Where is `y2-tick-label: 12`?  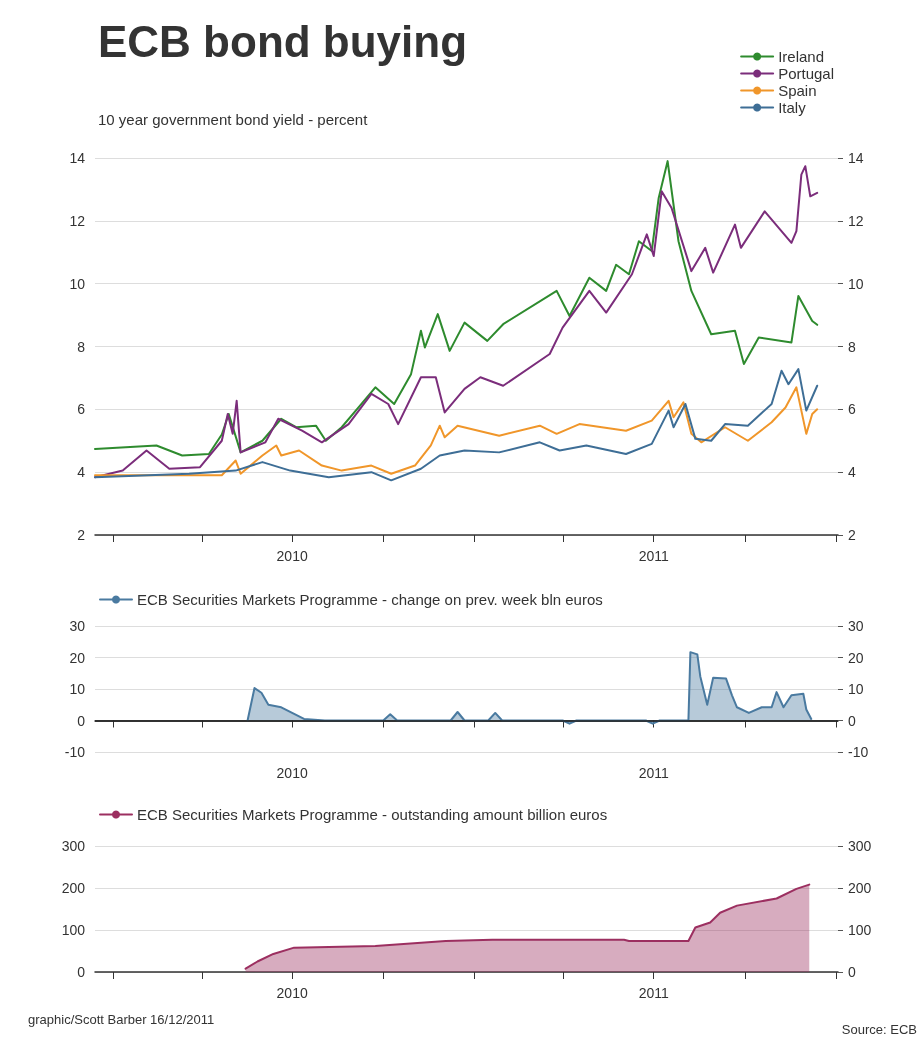
y2-tick-label: 12 is located at coordinates (856, 220).